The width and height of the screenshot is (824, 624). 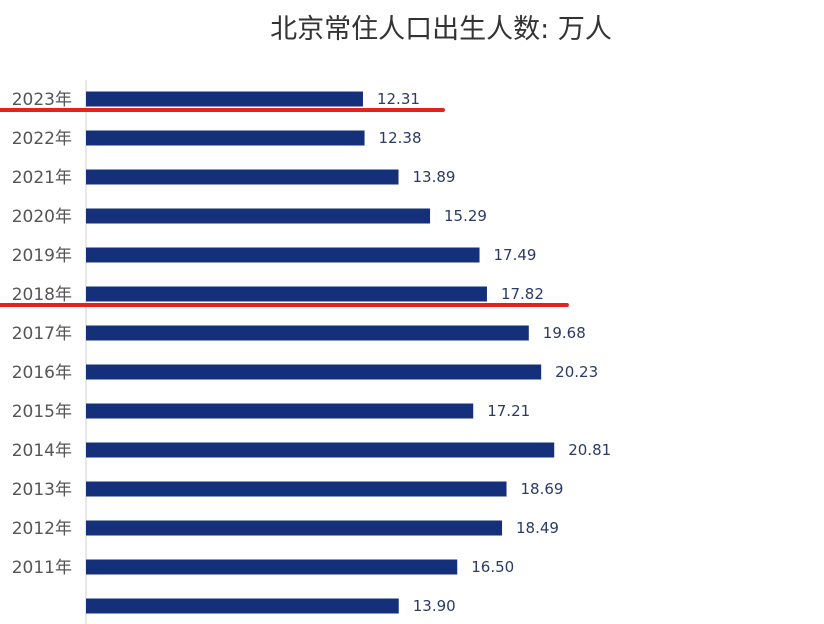 What do you see at coordinates (398, 99) in the screenshot?
I see `value-label: 12.31` at bounding box center [398, 99].